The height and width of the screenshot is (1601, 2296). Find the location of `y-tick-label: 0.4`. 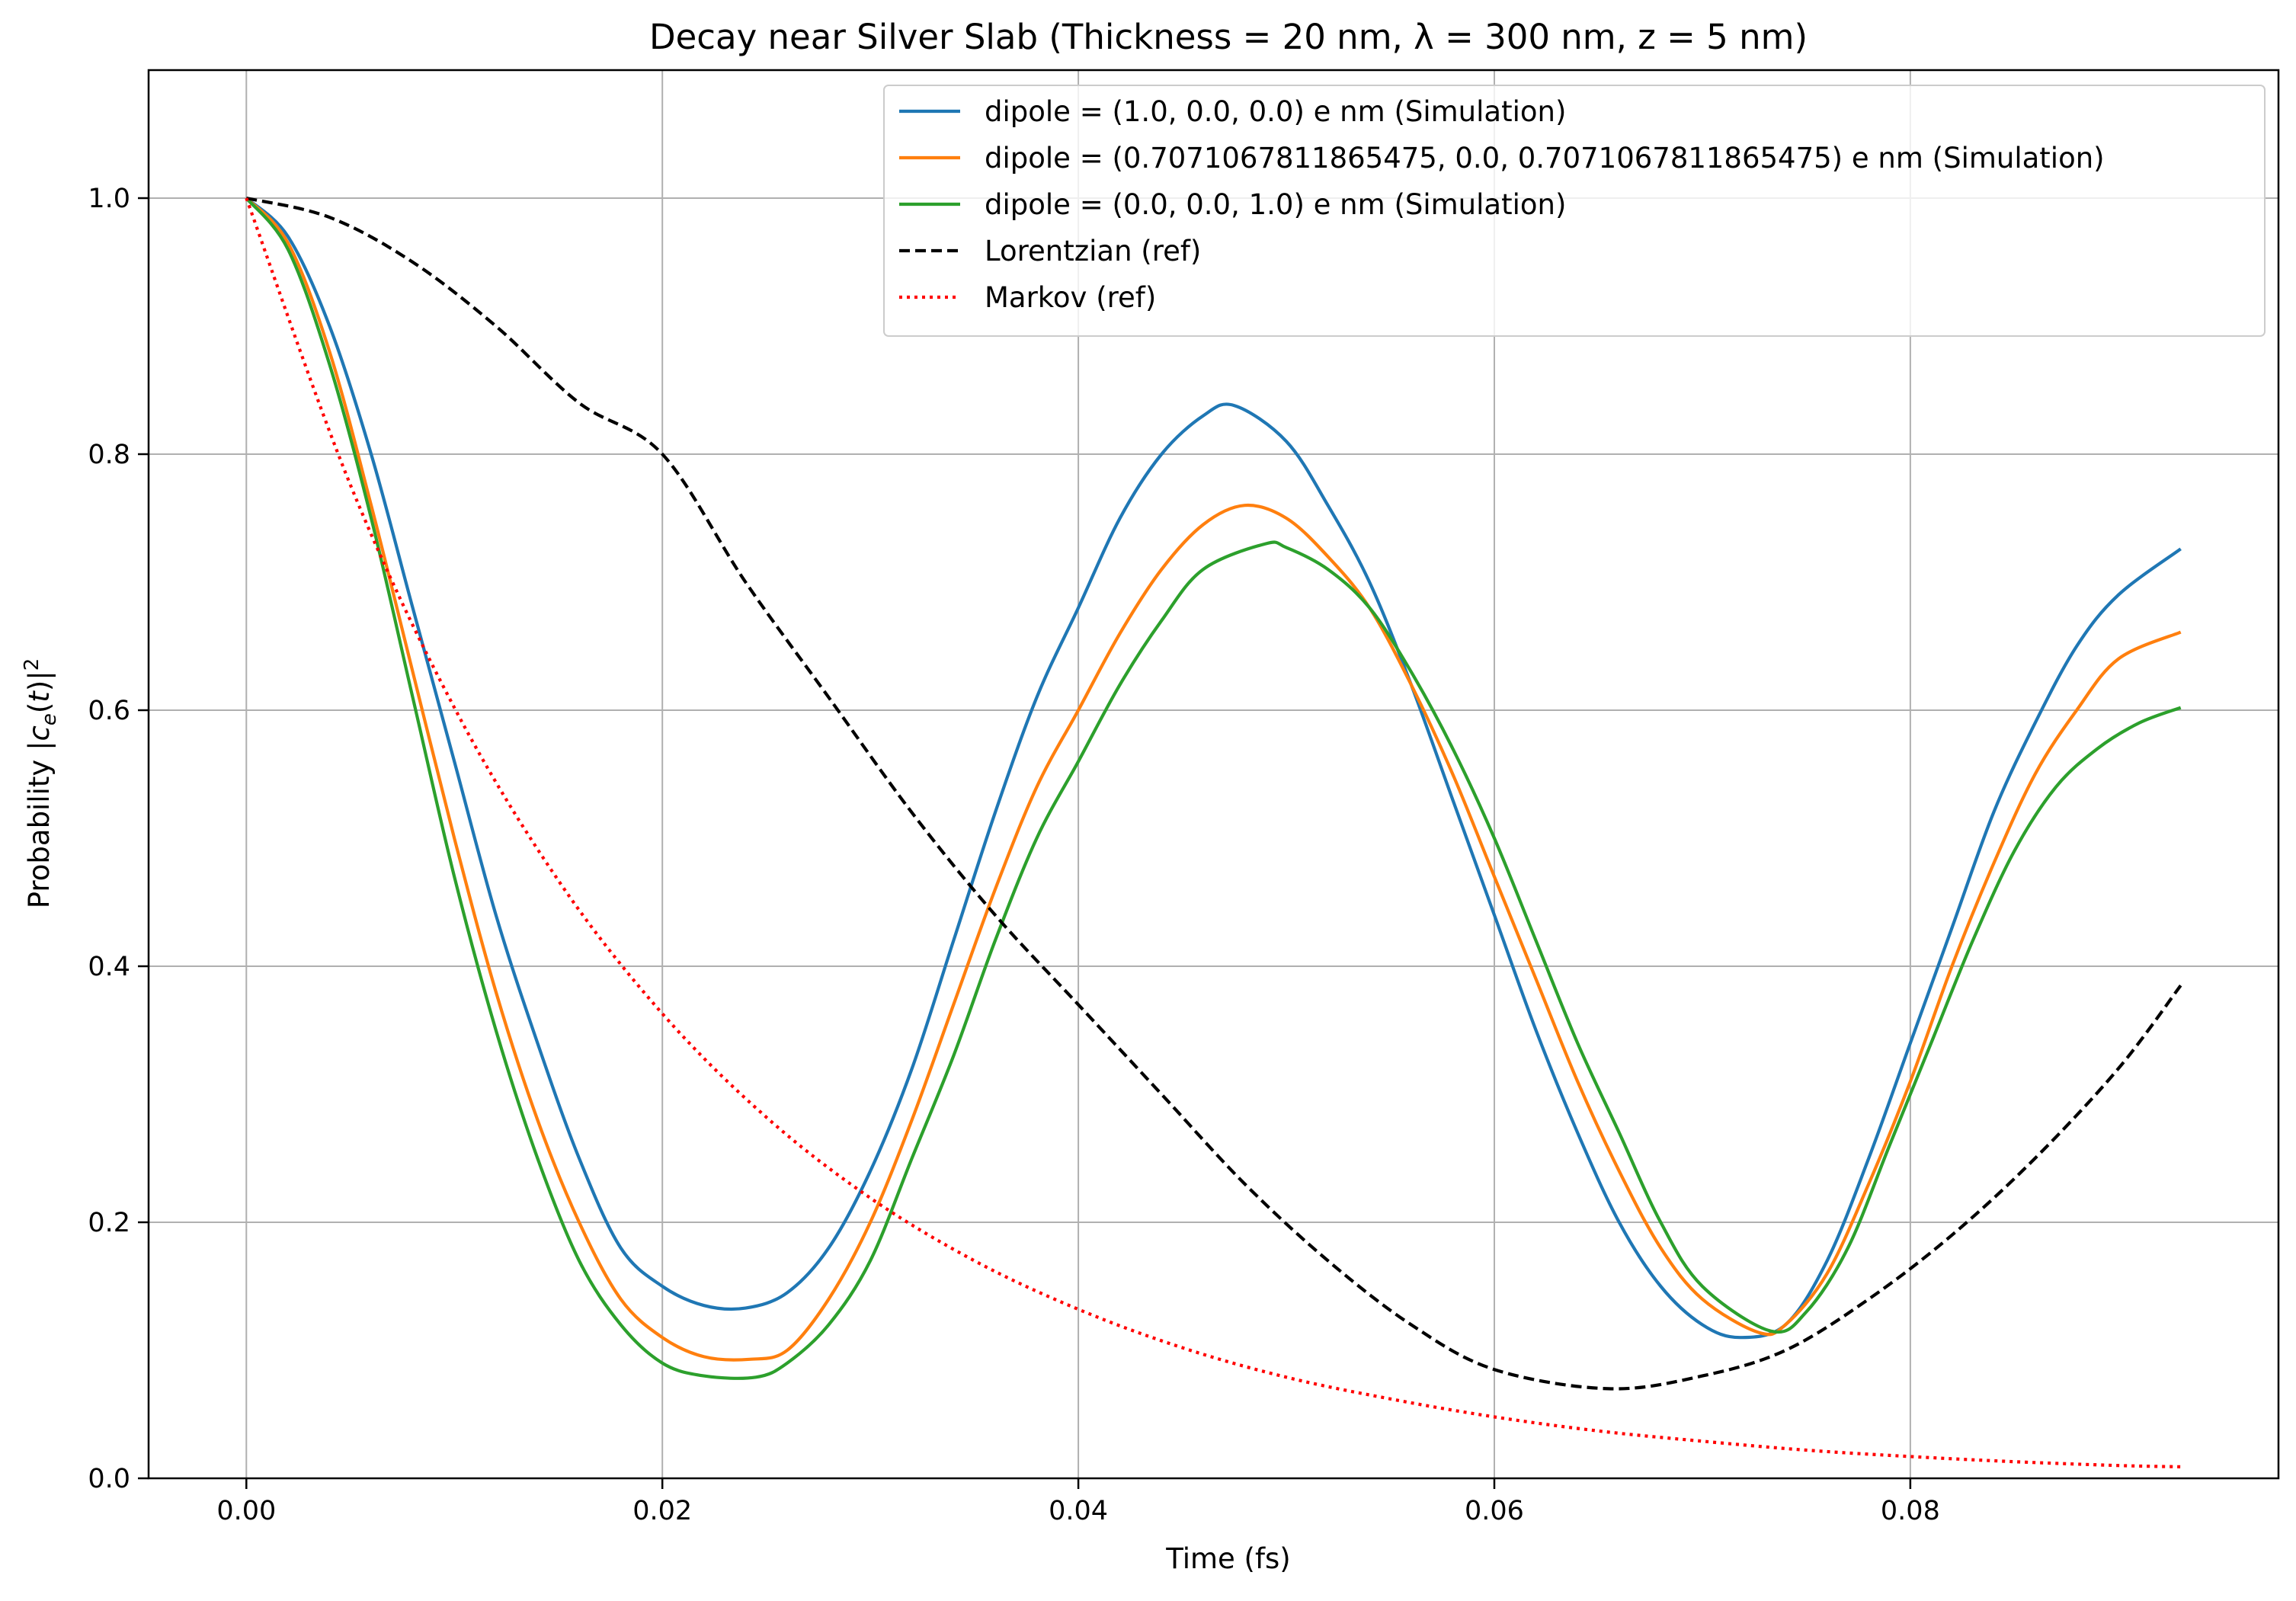

y-tick-label: 0.4 is located at coordinates (109, 967).